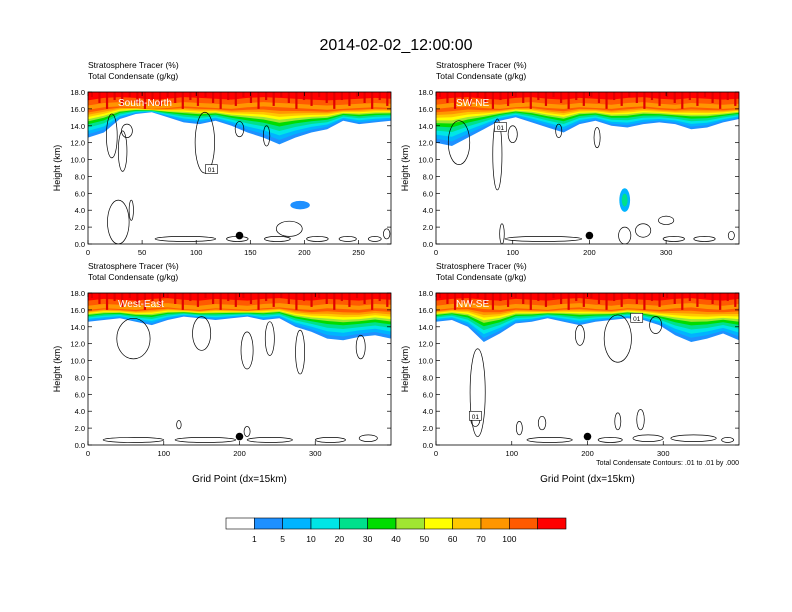 This screenshot has height=612, width=792. I want to click on panel-label: SW-NE, so click(472, 103).